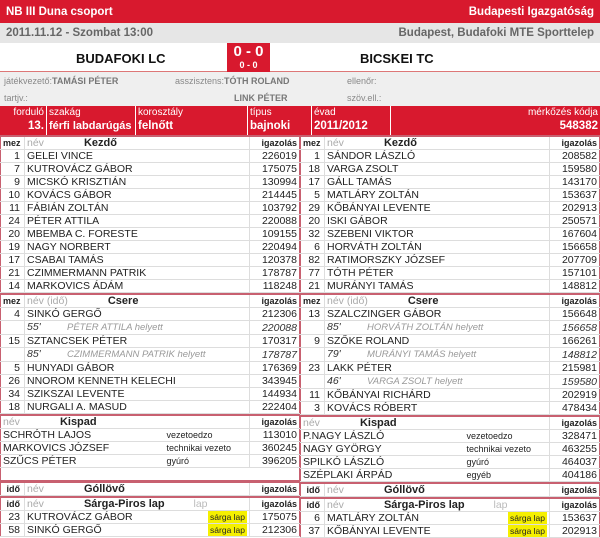 The width and height of the screenshot is (600, 538). What do you see at coordinates (312, 395) in the screenshot?
I see `shirt-number: 11` at bounding box center [312, 395].